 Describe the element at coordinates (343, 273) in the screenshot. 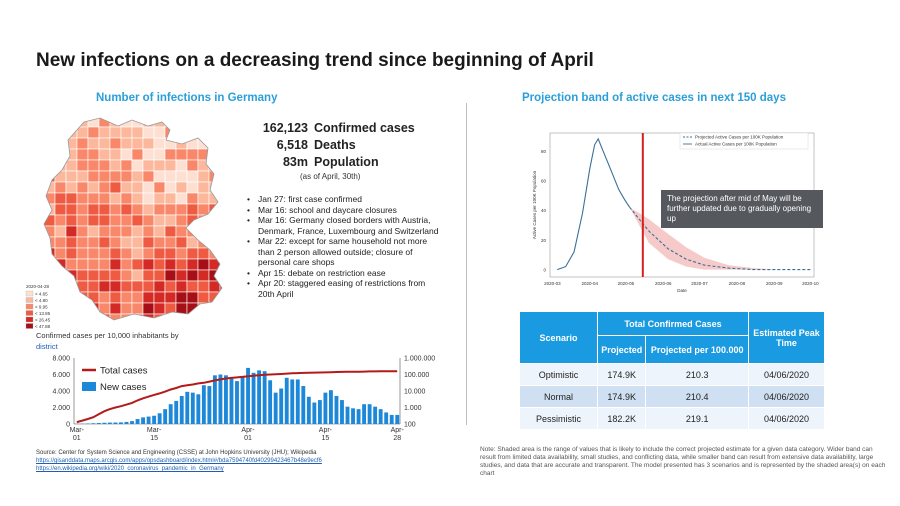

I see `timeline-item: Apr 15: debate on restriction ease` at that location.